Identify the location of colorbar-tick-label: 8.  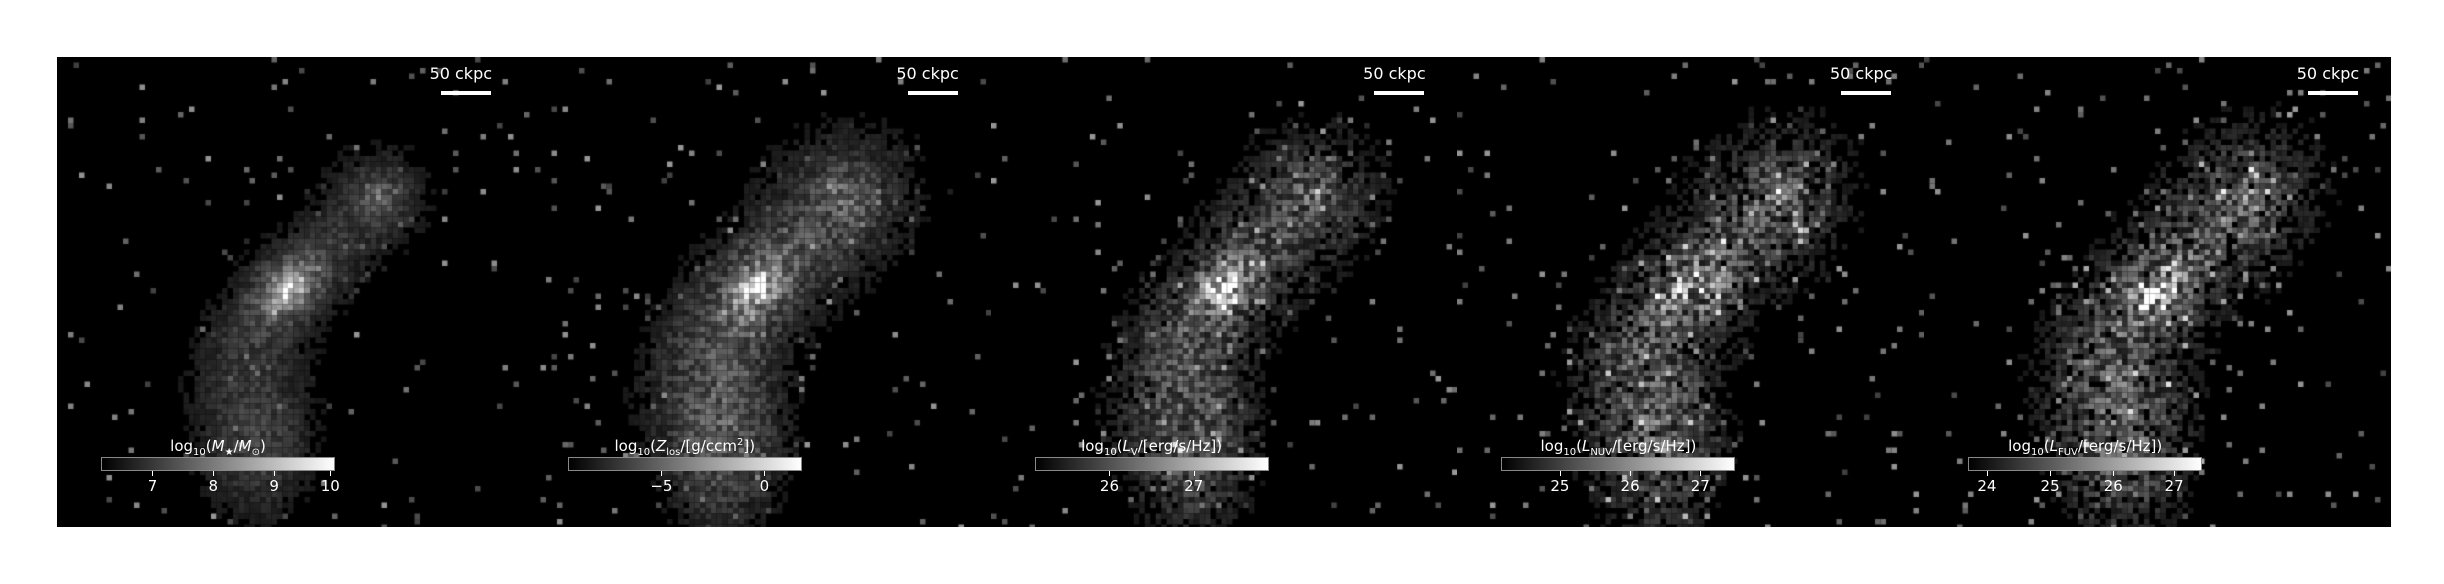
(213, 486).